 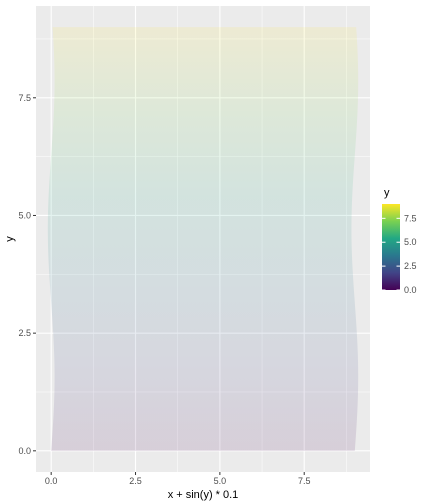 I want to click on y-tick-label: 2.5, so click(x=24, y=333).